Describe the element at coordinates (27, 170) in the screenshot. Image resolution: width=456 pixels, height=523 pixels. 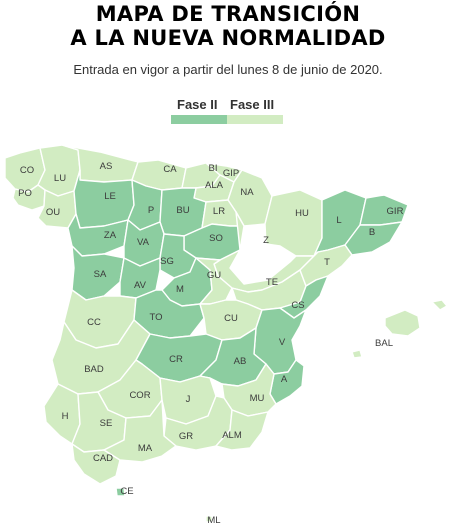
I see `province-label-co: CO` at that location.